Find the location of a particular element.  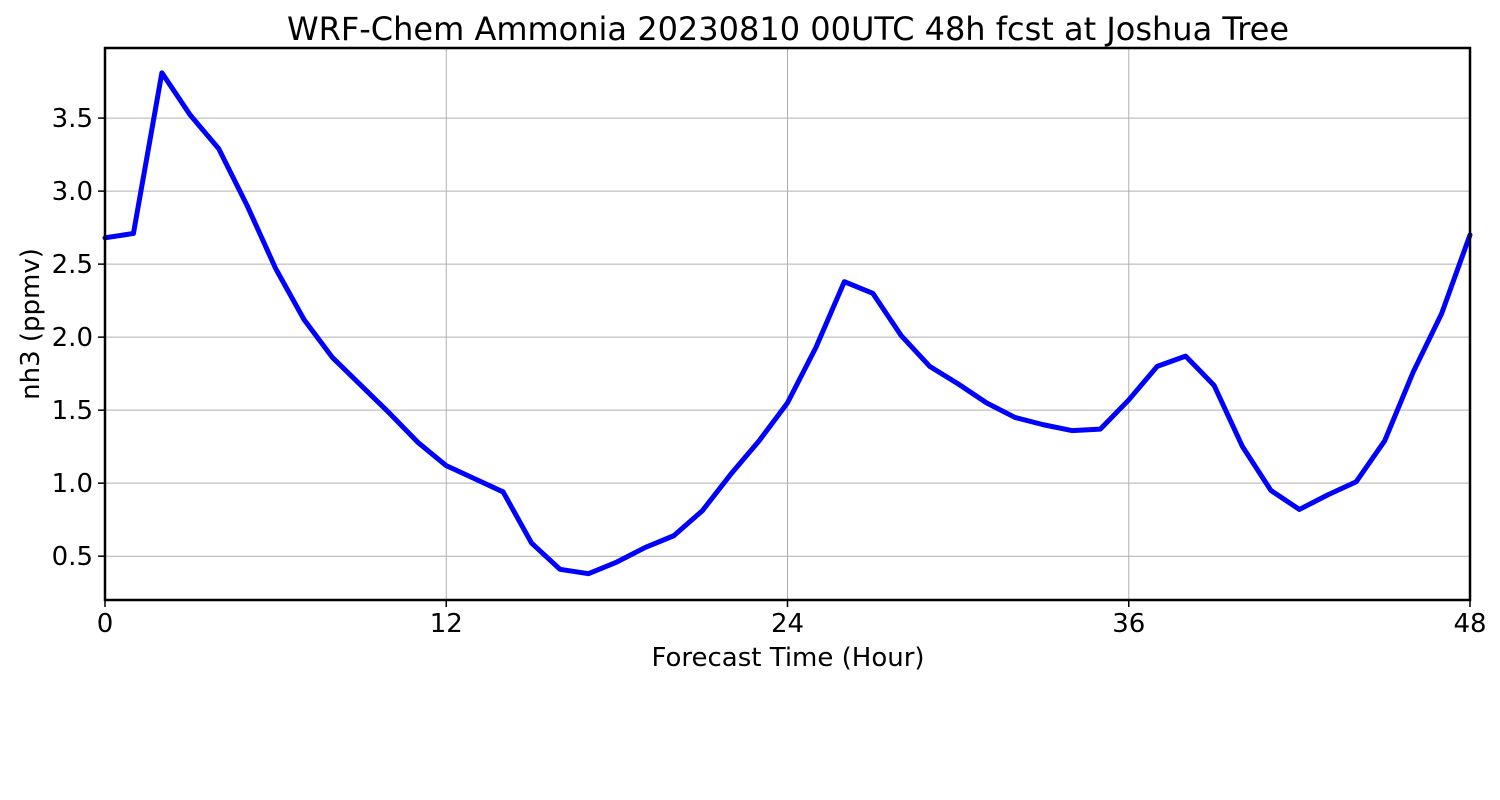

x-tick-label: 12 is located at coordinates (446, 624).